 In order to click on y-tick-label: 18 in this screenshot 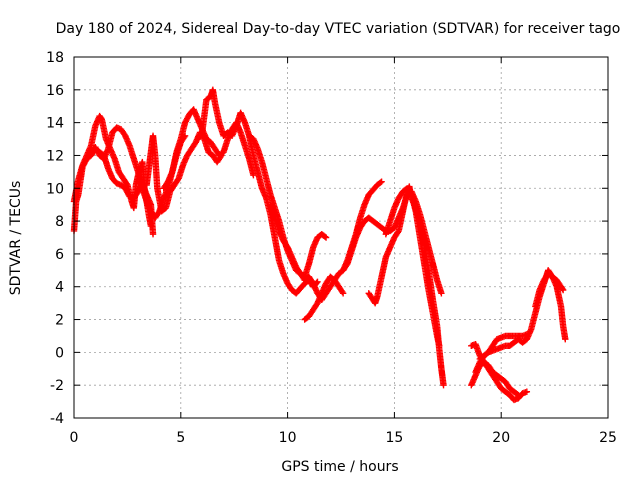, I will do `click(55, 58)`.